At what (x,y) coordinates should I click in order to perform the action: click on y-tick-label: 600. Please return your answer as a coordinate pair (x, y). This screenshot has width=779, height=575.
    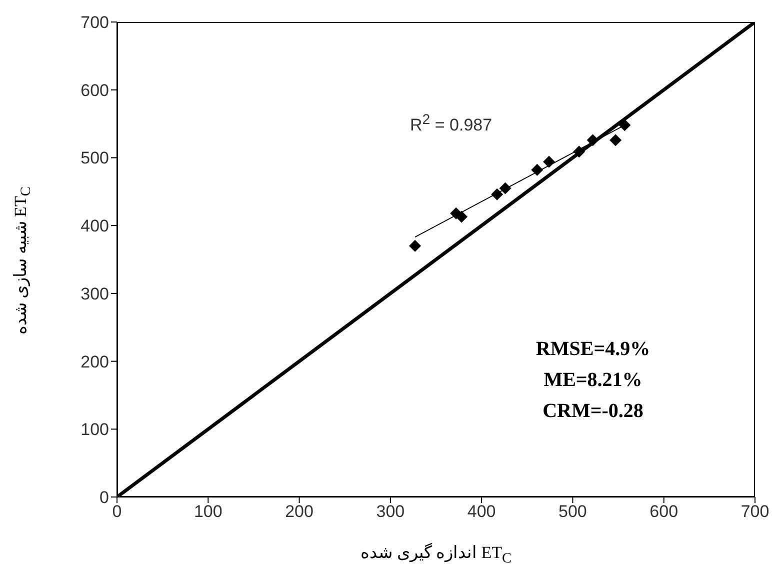
    Looking at the image, I should click on (94, 90).